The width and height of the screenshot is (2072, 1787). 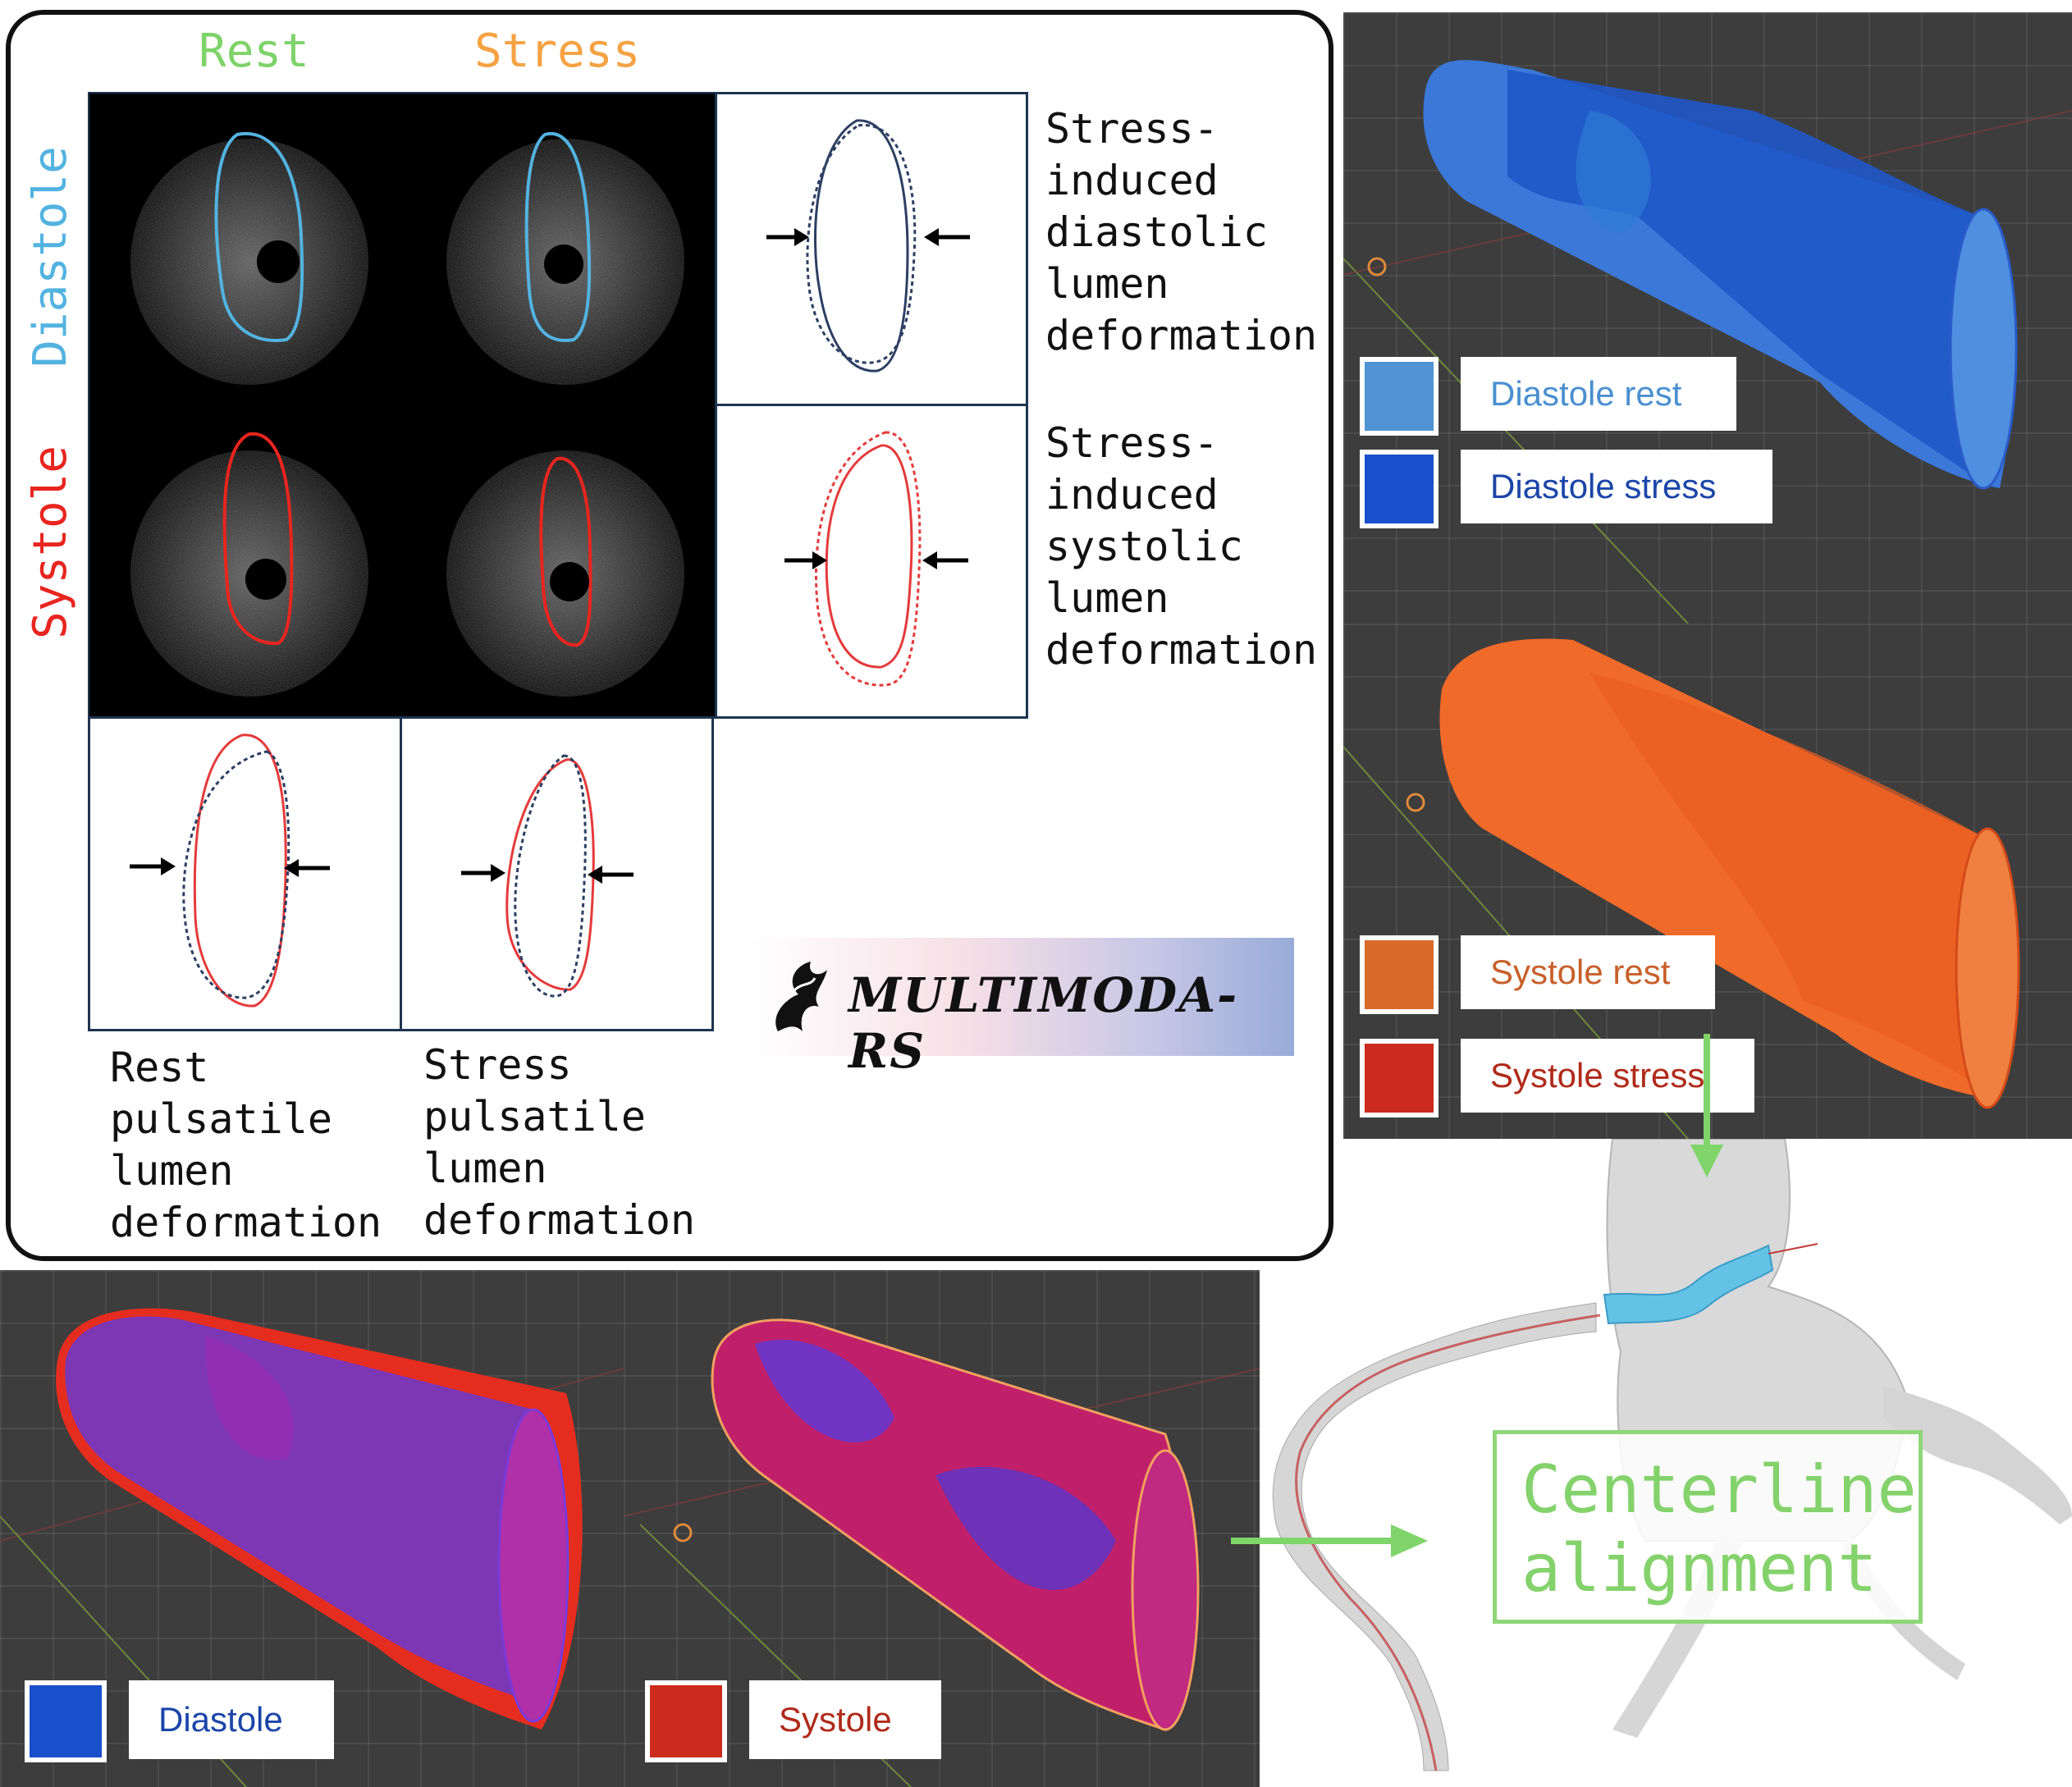 What do you see at coordinates (246, 1145) in the screenshot?
I see `rest-pulsatile-label: Rest pulsatile lumen deformation` at bounding box center [246, 1145].